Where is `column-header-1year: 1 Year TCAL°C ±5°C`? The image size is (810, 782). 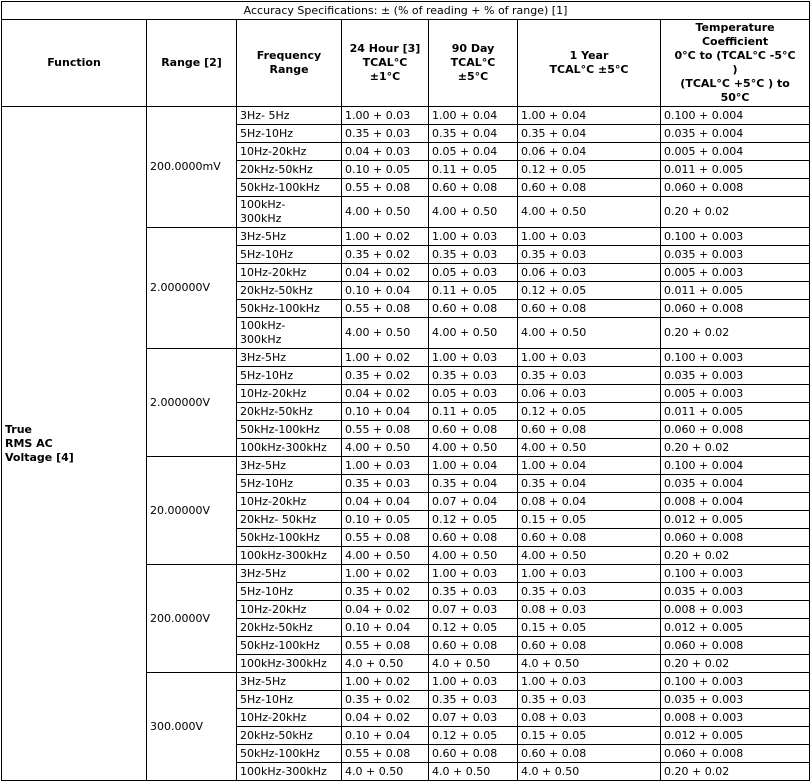
column-header-1year: 1 Year TCAL°C ±5°C is located at coordinates (589, 63).